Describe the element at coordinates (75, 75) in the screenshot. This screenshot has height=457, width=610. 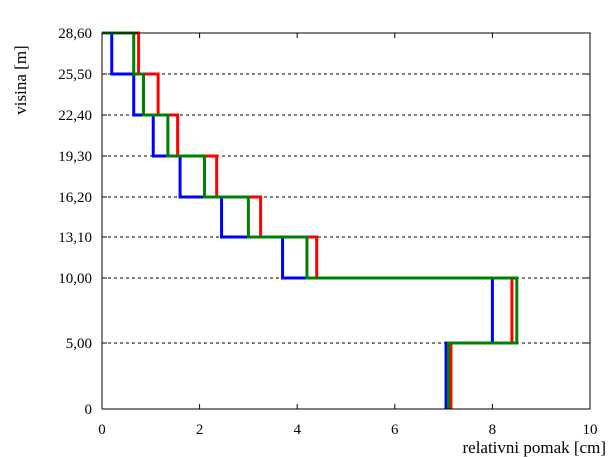
I see `y-tick-label: 25,50` at that location.